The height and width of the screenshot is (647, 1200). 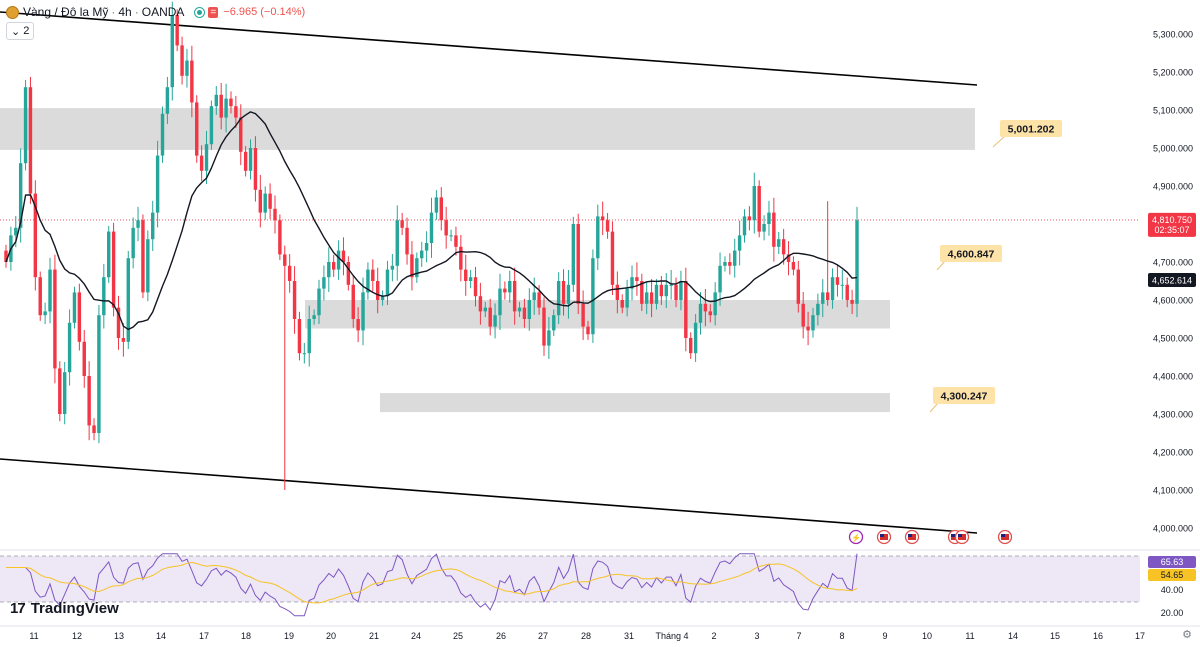 I want to click on channel-lower-line, so click(x=489, y=496).